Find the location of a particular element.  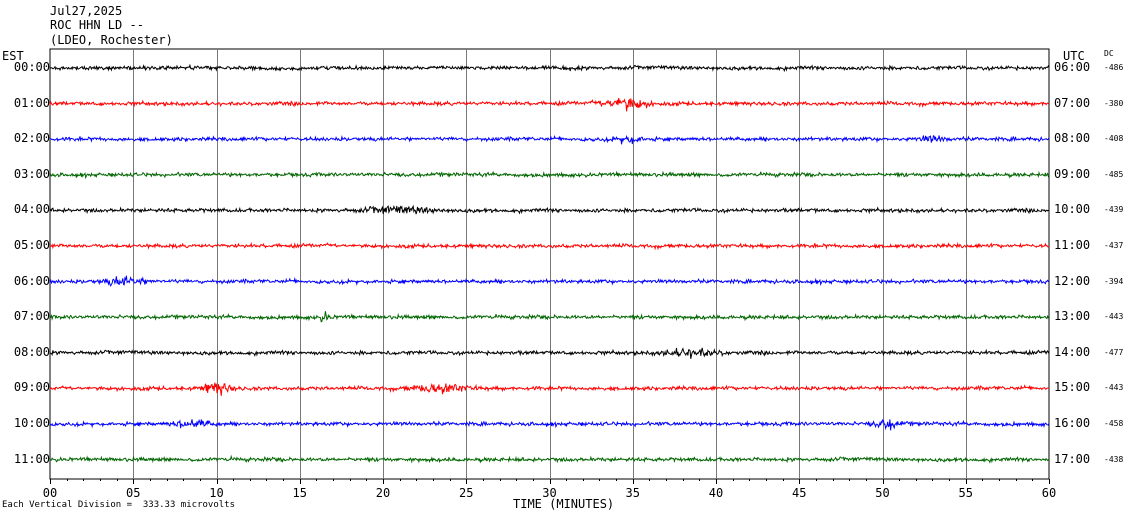

dc-offset-label: -439 is located at coordinates (1114, 210).